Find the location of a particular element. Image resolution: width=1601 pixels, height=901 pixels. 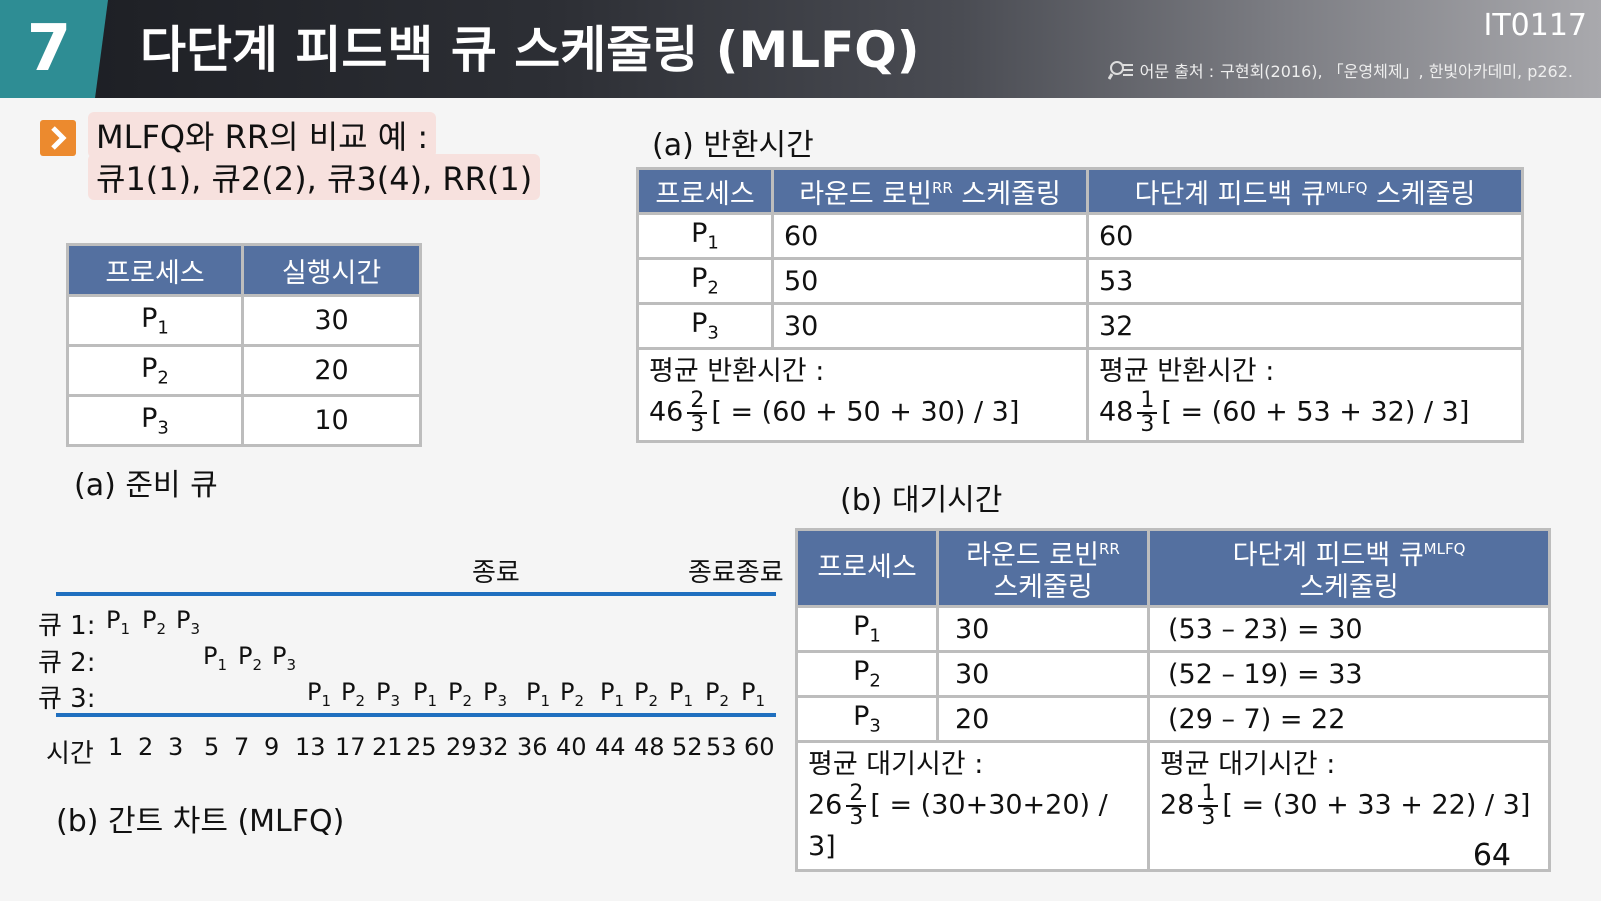

gantt-caption: (b) 간트 차트 (MLFQ) is located at coordinates (200, 821).